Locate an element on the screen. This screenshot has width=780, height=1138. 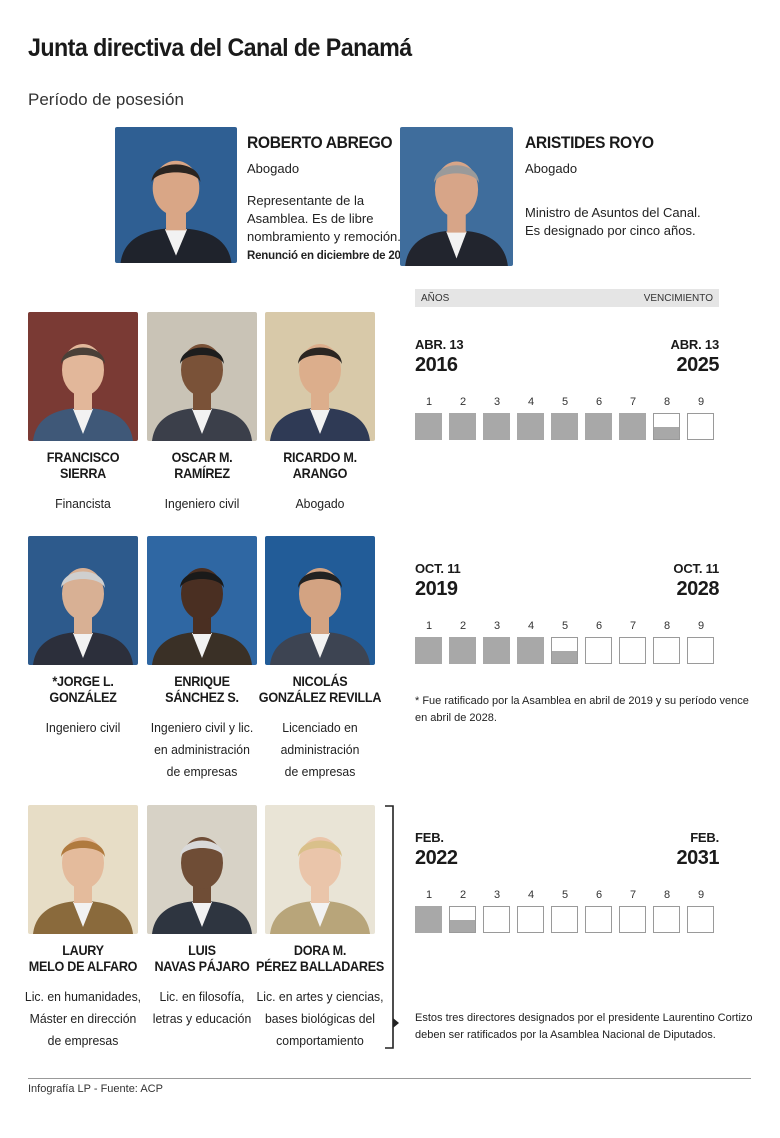
profession-line: comportamiento is located at coordinates (320, 1040).